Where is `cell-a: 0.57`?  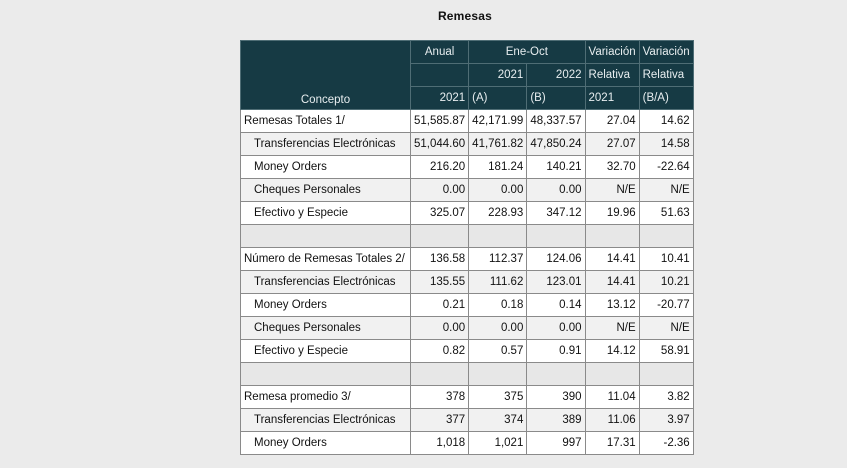 cell-a: 0.57 is located at coordinates (498, 351).